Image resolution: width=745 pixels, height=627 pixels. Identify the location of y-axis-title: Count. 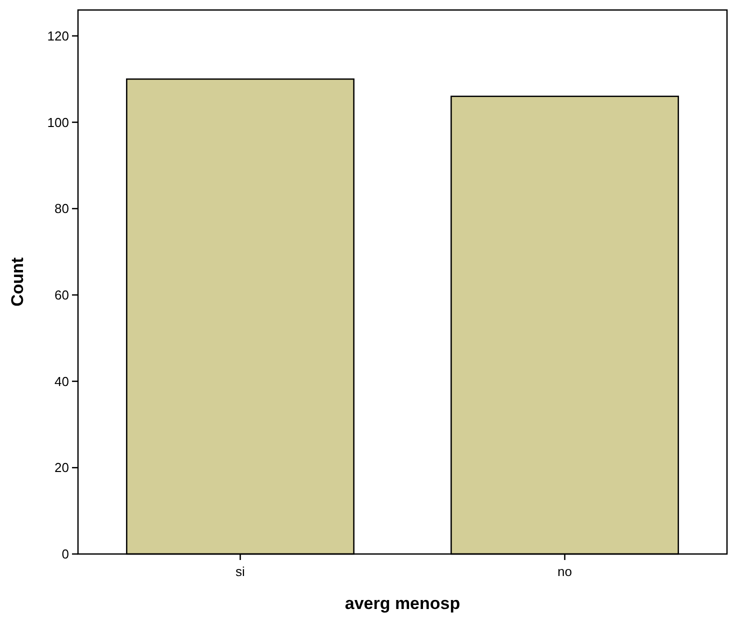
(17, 282).